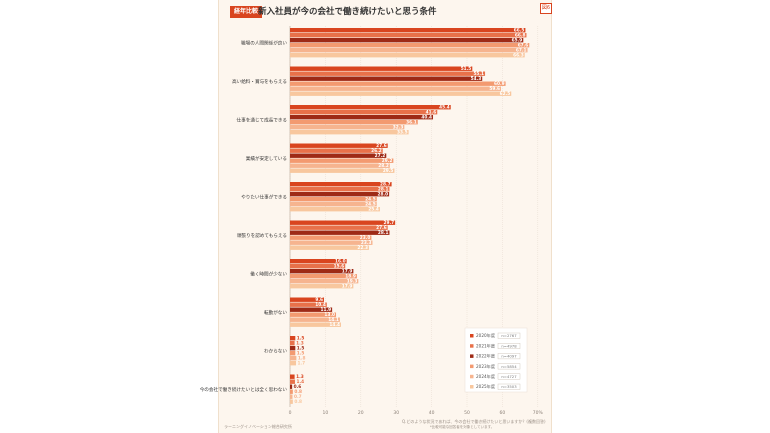  Describe the element at coordinates (298, 397) in the screenshot. I see `data-label: 0.7` at that location.